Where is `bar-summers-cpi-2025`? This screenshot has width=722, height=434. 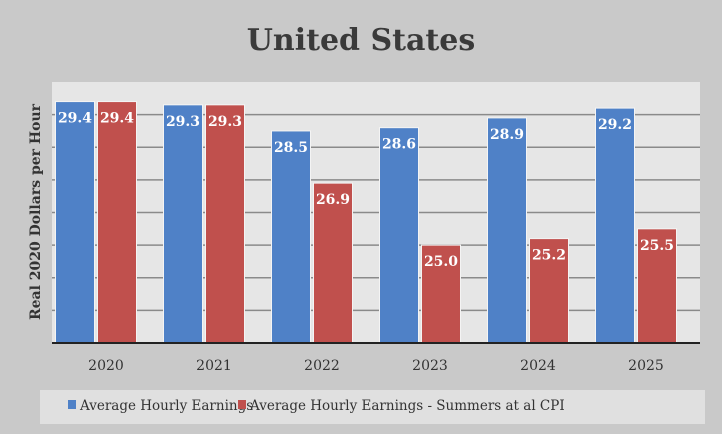
bar-summers-cpi-2025 is located at coordinates (657, 286).